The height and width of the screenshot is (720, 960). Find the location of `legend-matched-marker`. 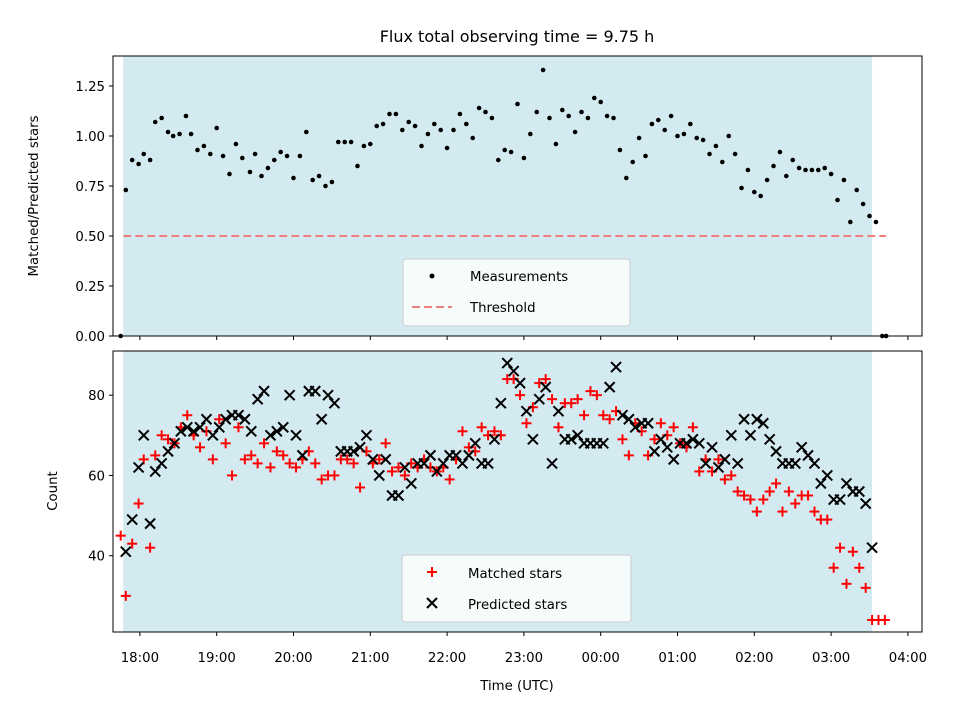

legend-matched-marker is located at coordinates (432, 572).